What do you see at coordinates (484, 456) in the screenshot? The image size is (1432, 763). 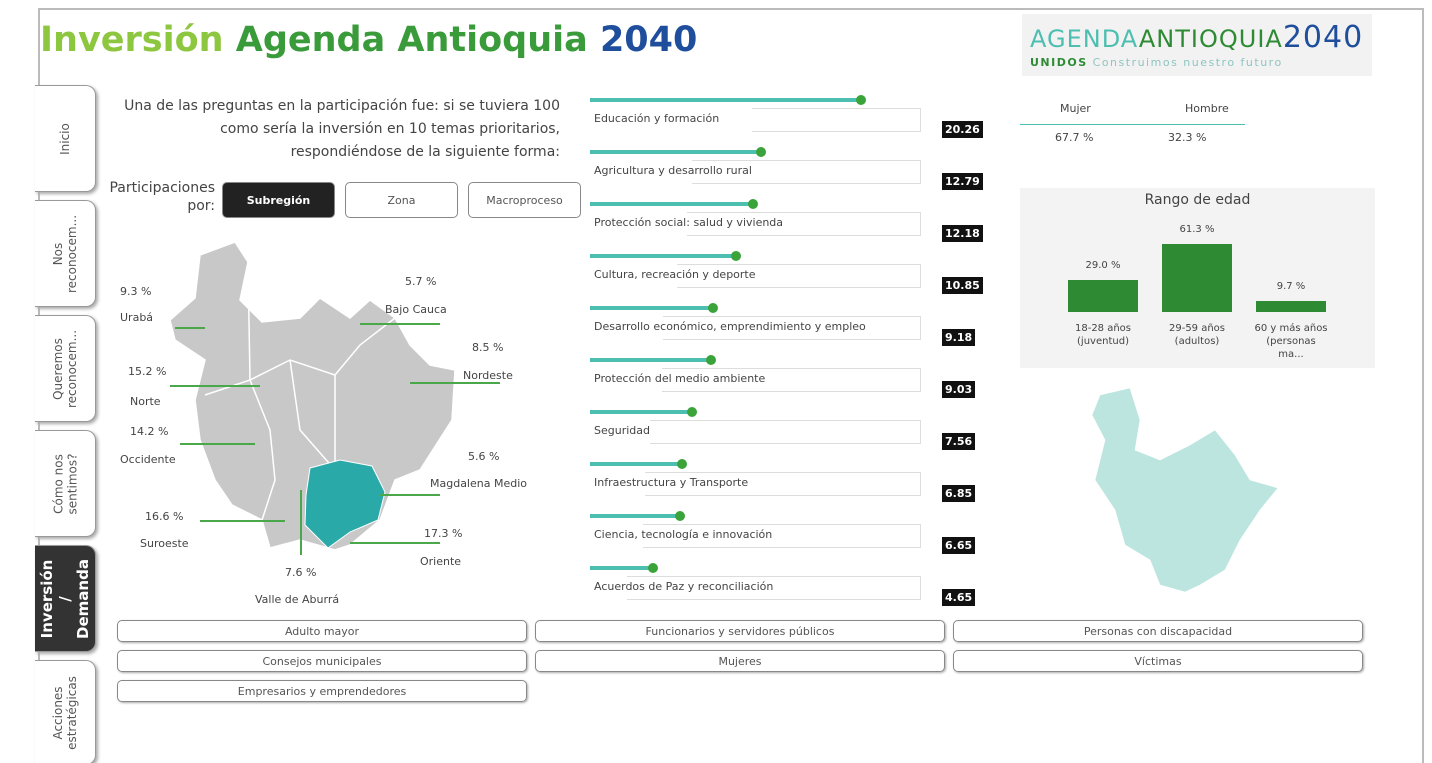 I see `region-value: 5.6 %` at bounding box center [484, 456].